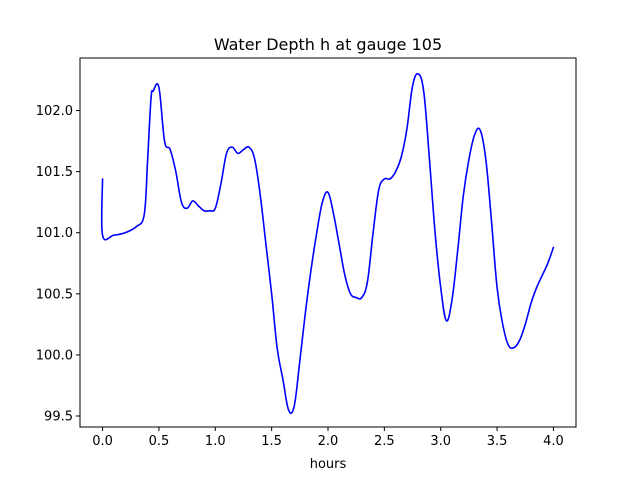 The image size is (640, 485). What do you see at coordinates (497, 441) in the screenshot?
I see `x-tick-label: 3.5` at bounding box center [497, 441].